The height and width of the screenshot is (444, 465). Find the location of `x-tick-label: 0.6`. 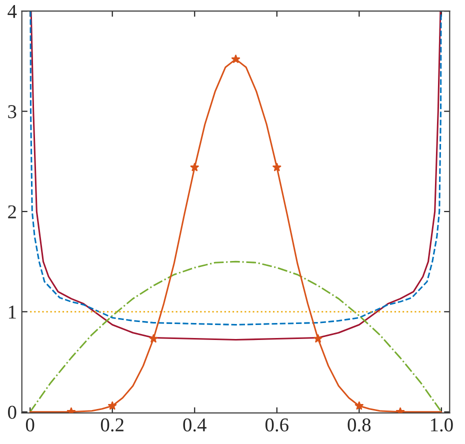

x-tick-label: 0.6 is located at coordinates (276, 425).